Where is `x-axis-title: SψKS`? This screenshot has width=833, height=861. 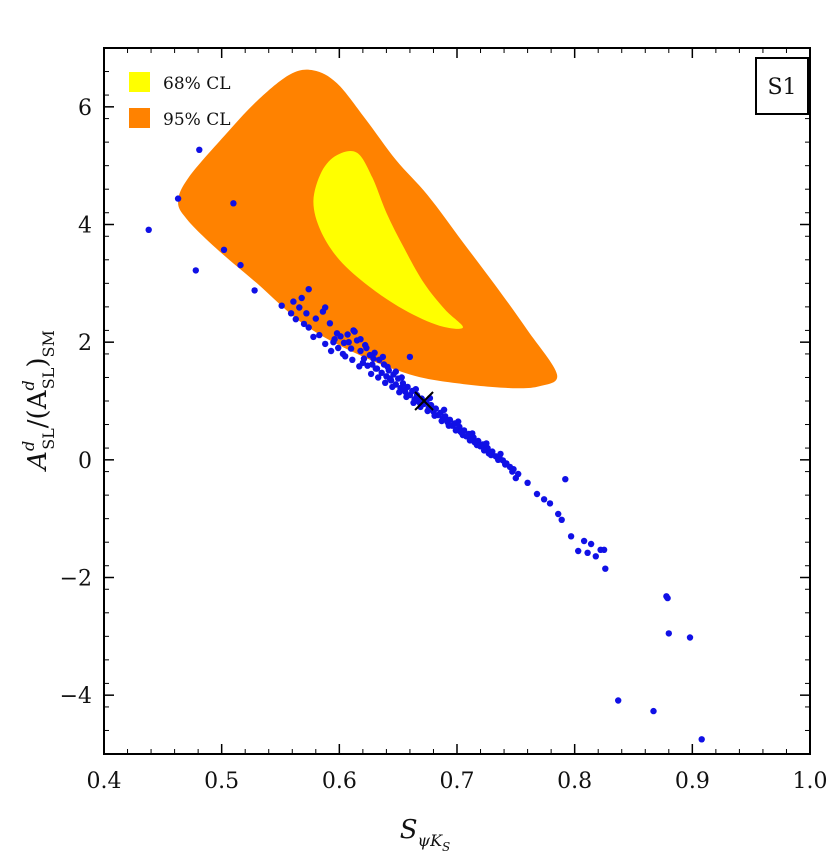 x-axis-title: SψKS is located at coordinates (425, 834).